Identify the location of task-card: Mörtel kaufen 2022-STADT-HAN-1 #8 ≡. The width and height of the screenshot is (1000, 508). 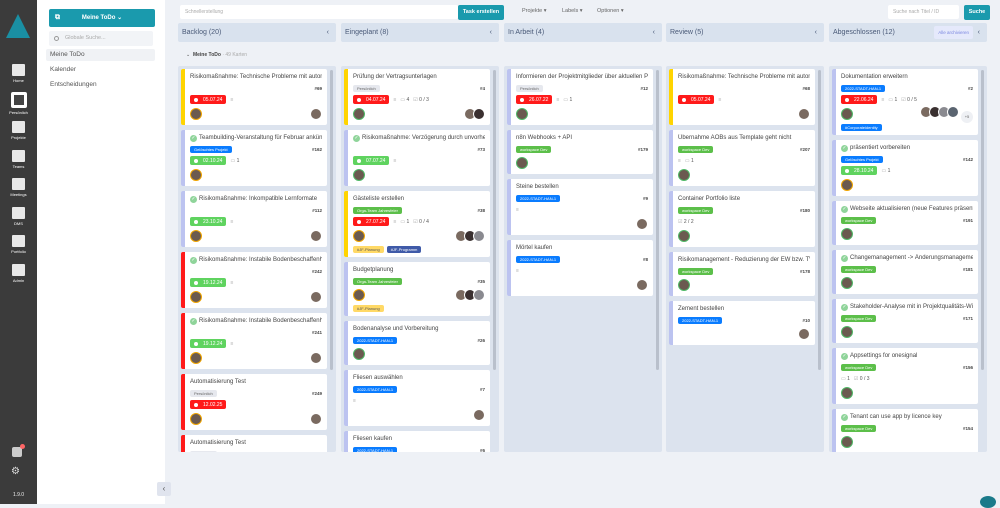
(580, 268).